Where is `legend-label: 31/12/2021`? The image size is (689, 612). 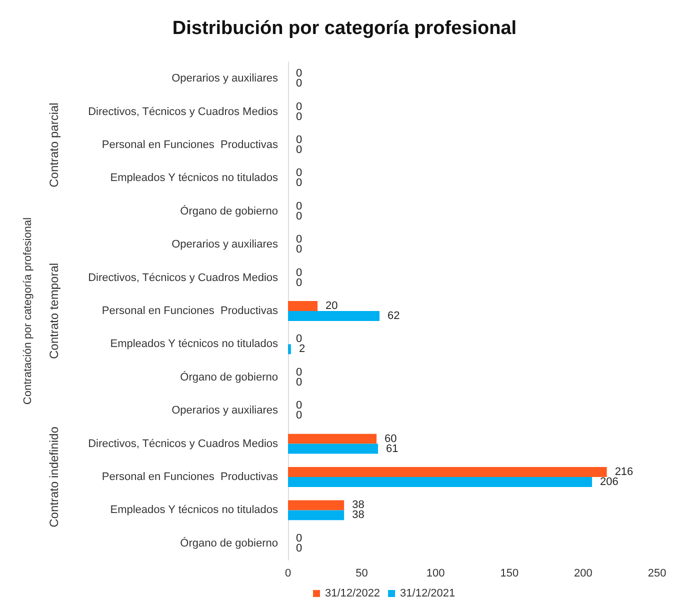
legend-label: 31/12/2021 is located at coordinates (428, 594).